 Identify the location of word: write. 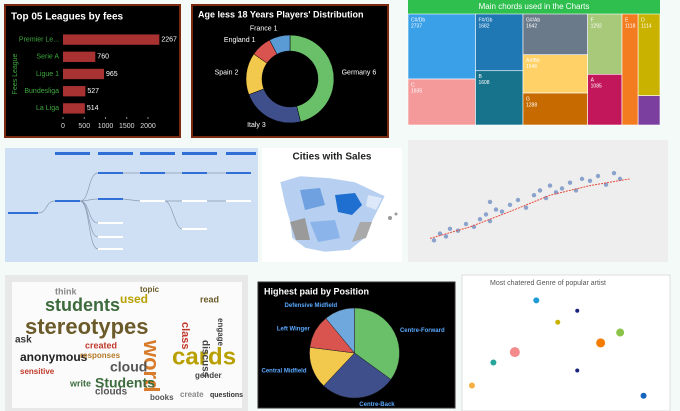
(80, 383).